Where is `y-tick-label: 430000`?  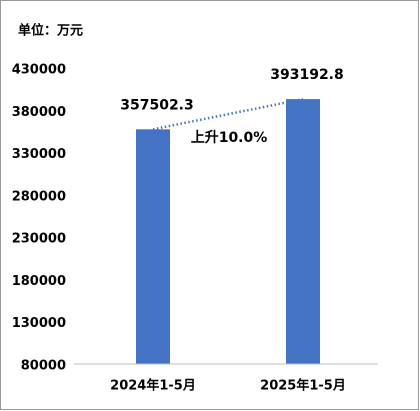
y-tick-label: 430000 is located at coordinates (39, 70).